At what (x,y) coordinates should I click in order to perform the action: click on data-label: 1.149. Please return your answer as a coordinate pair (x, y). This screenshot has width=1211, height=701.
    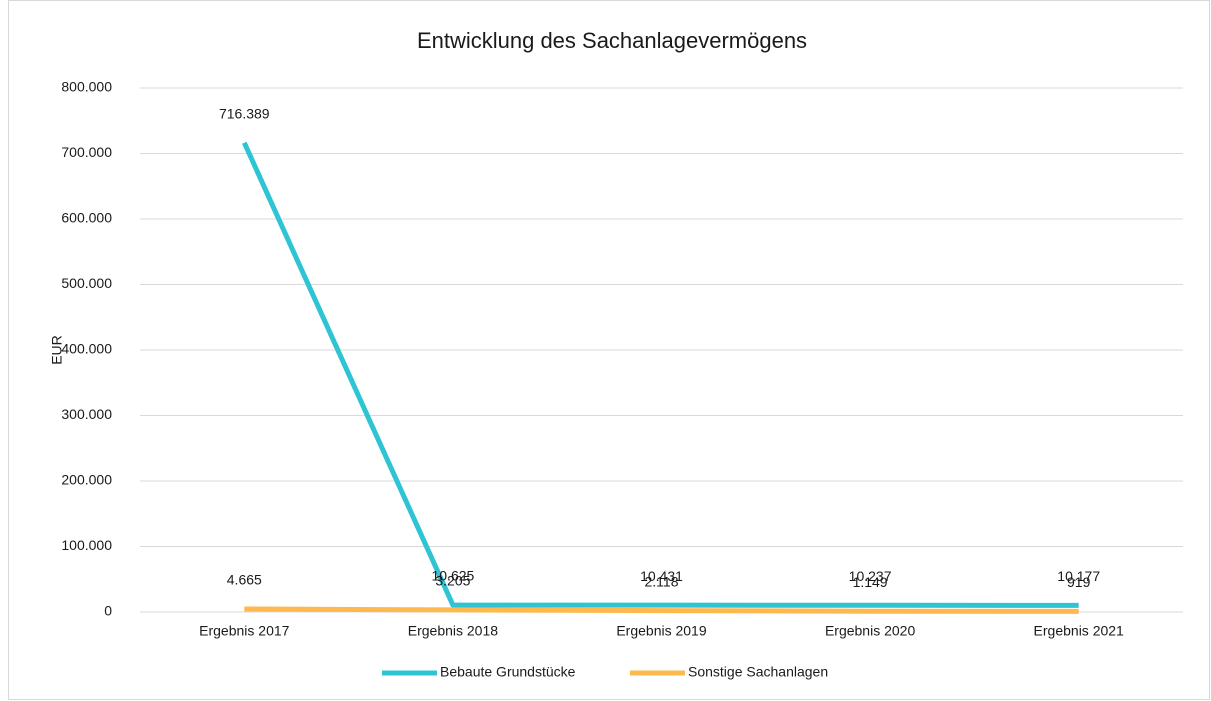
    Looking at the image, I should click on (870, 582).